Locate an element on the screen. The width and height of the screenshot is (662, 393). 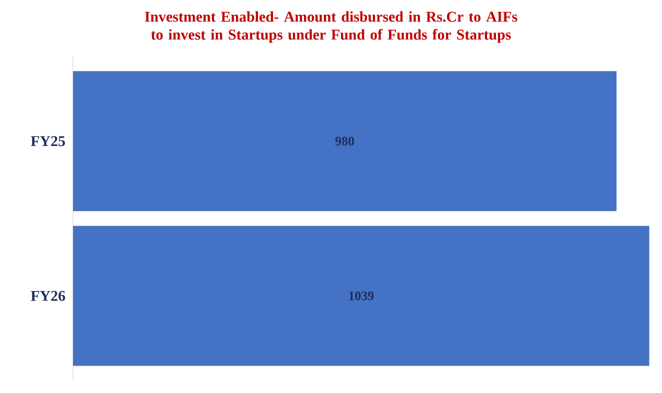
data-label: 980 is located at coordinates (344, 141).